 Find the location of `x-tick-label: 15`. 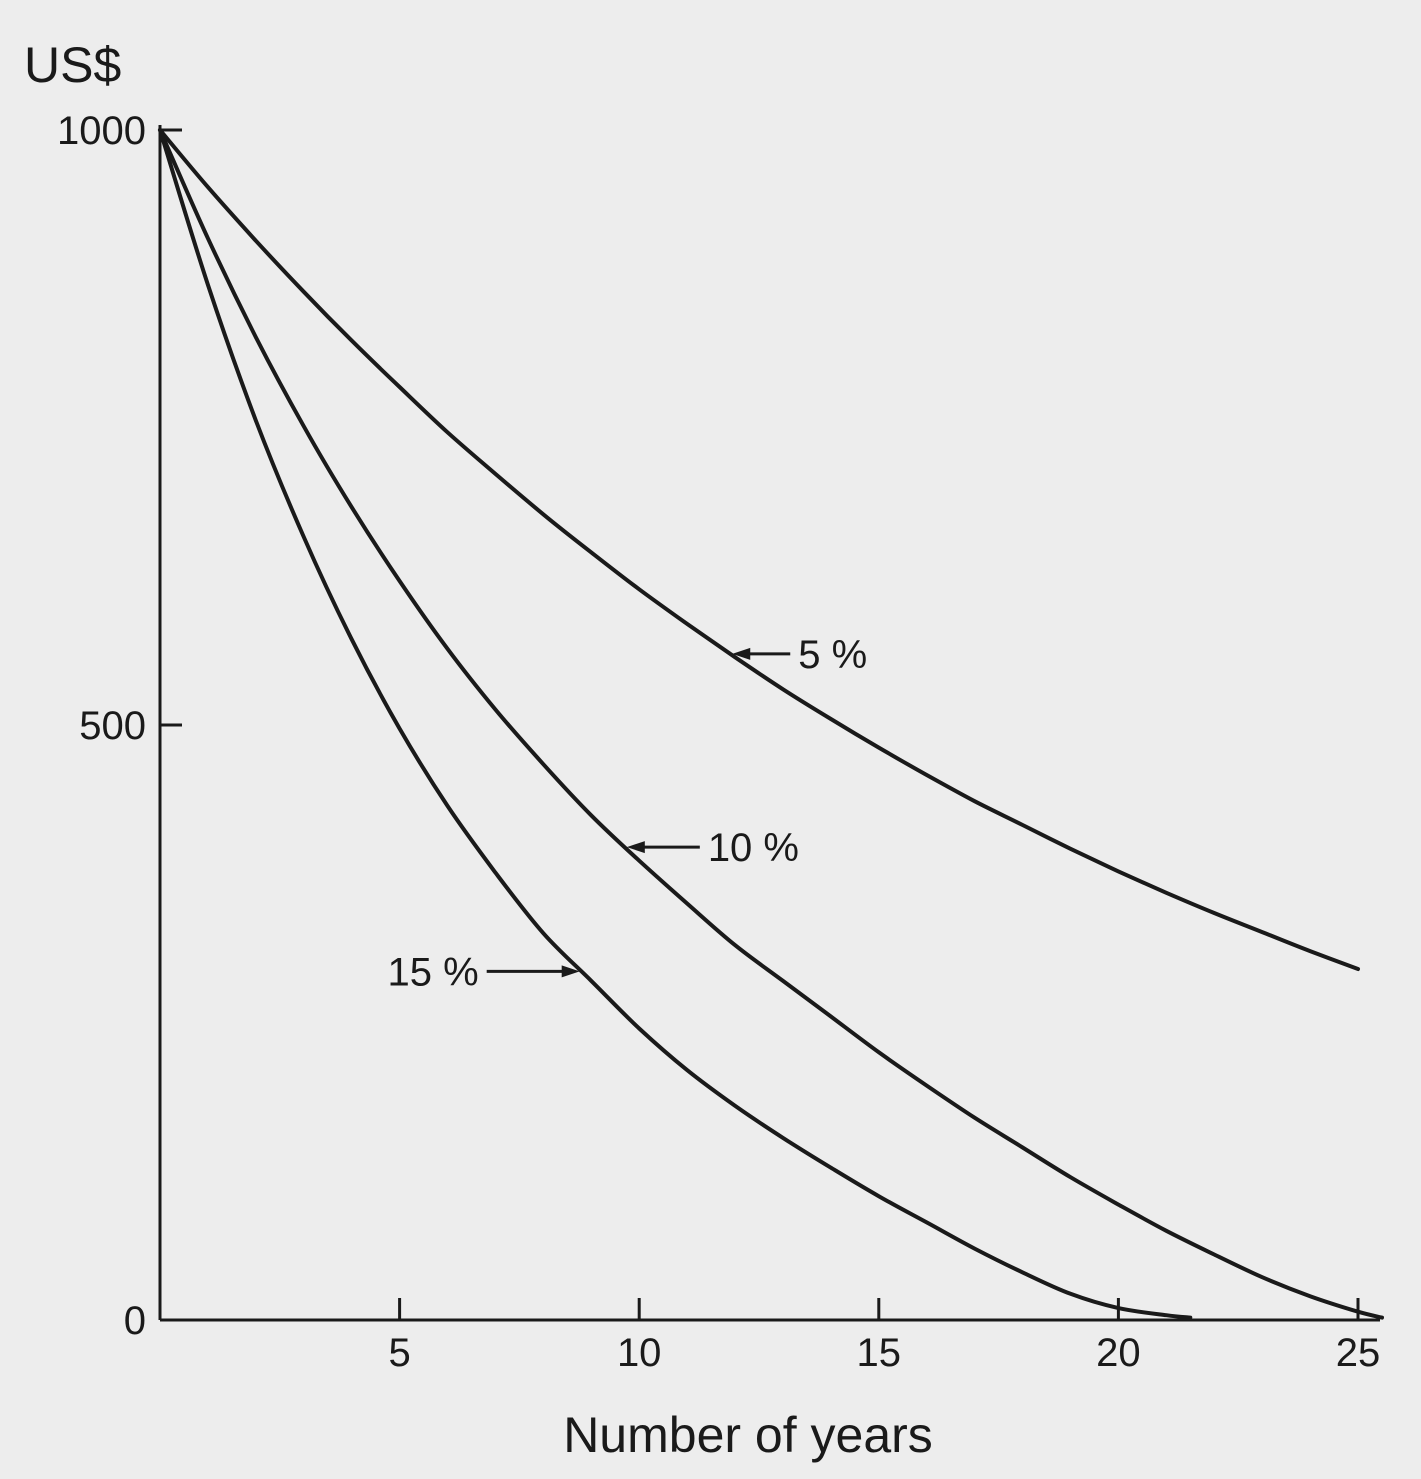

x-tick-label: 15 is located at coordinates (879, 1353).